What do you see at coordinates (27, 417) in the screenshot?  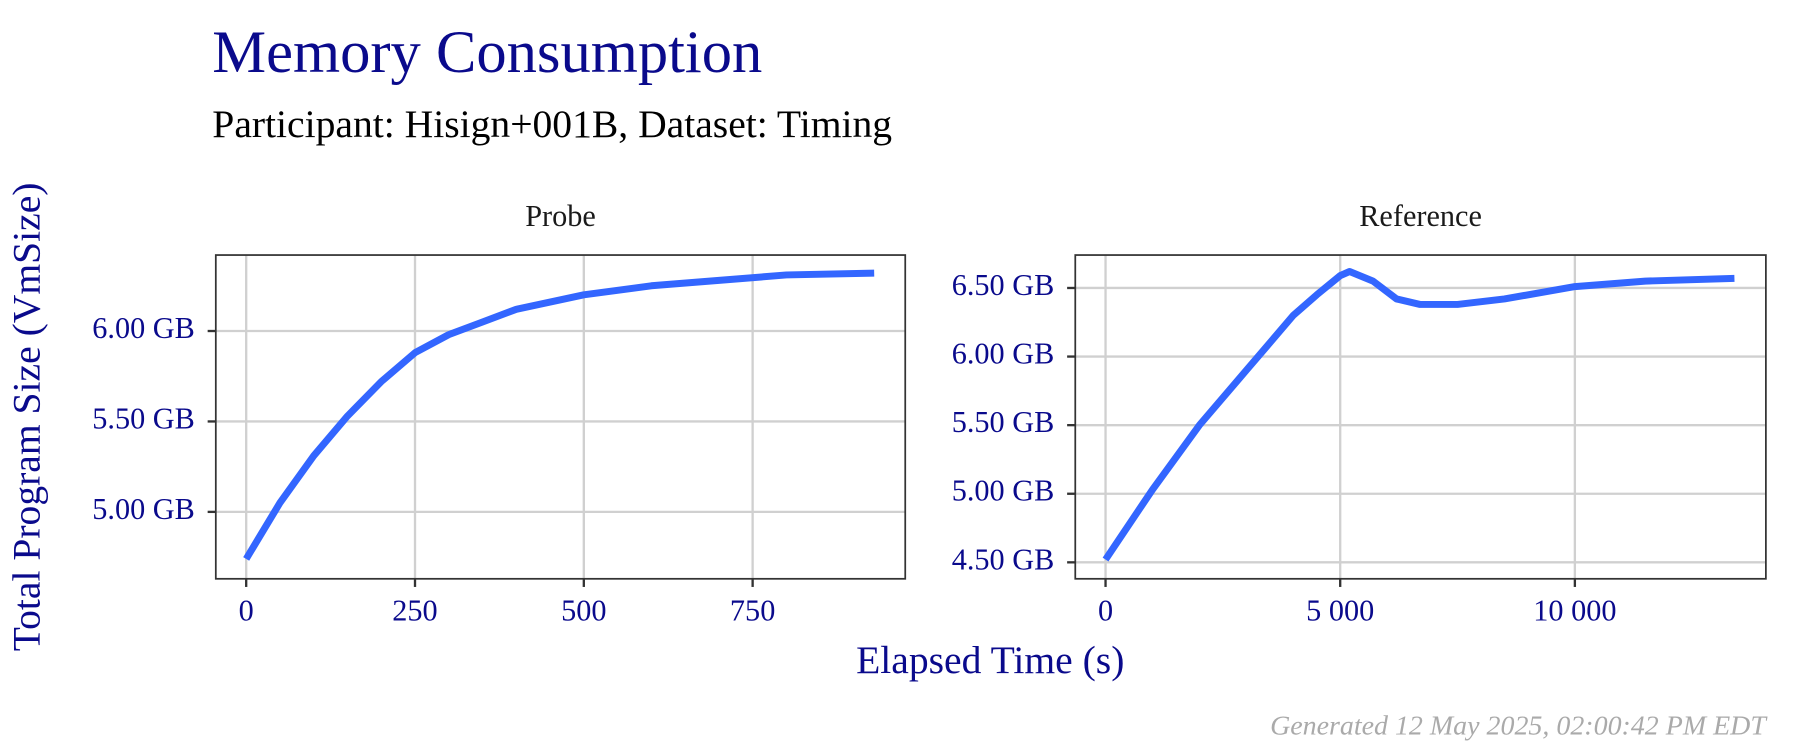 I see `y-axis-label: Total Program Size (VmSize)` at bounding box center [27, 417].